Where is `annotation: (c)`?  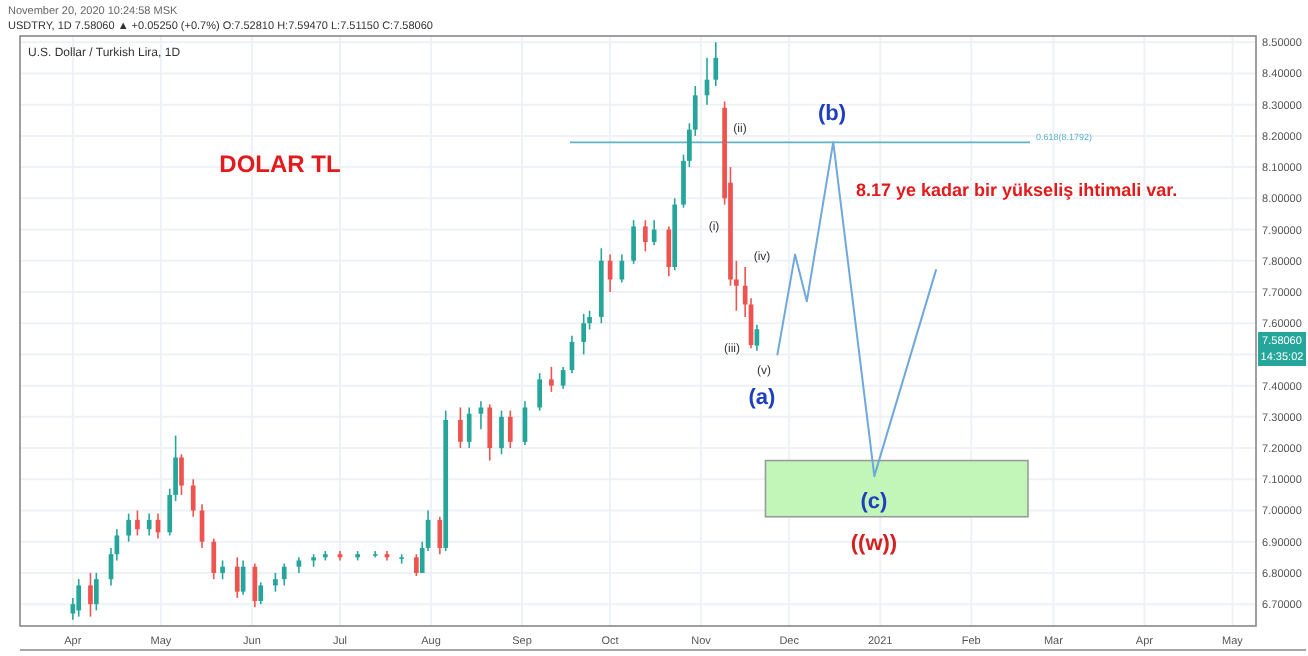
annotation: (c) is located at coordinates (874, 502).